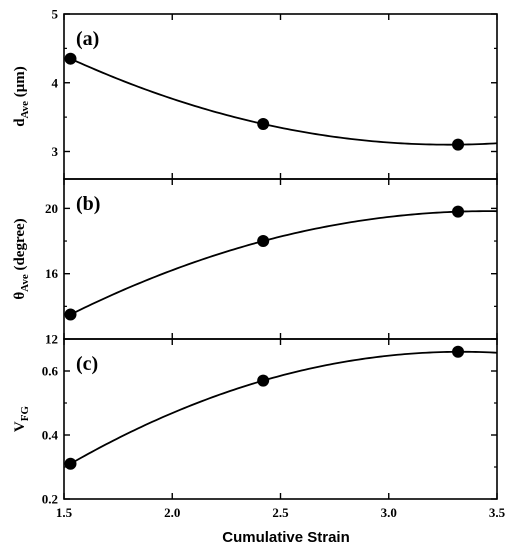  Describe the element at coordinates (172, 512) in the screenshot. I see `x-tick-label: 2.0` at that location.